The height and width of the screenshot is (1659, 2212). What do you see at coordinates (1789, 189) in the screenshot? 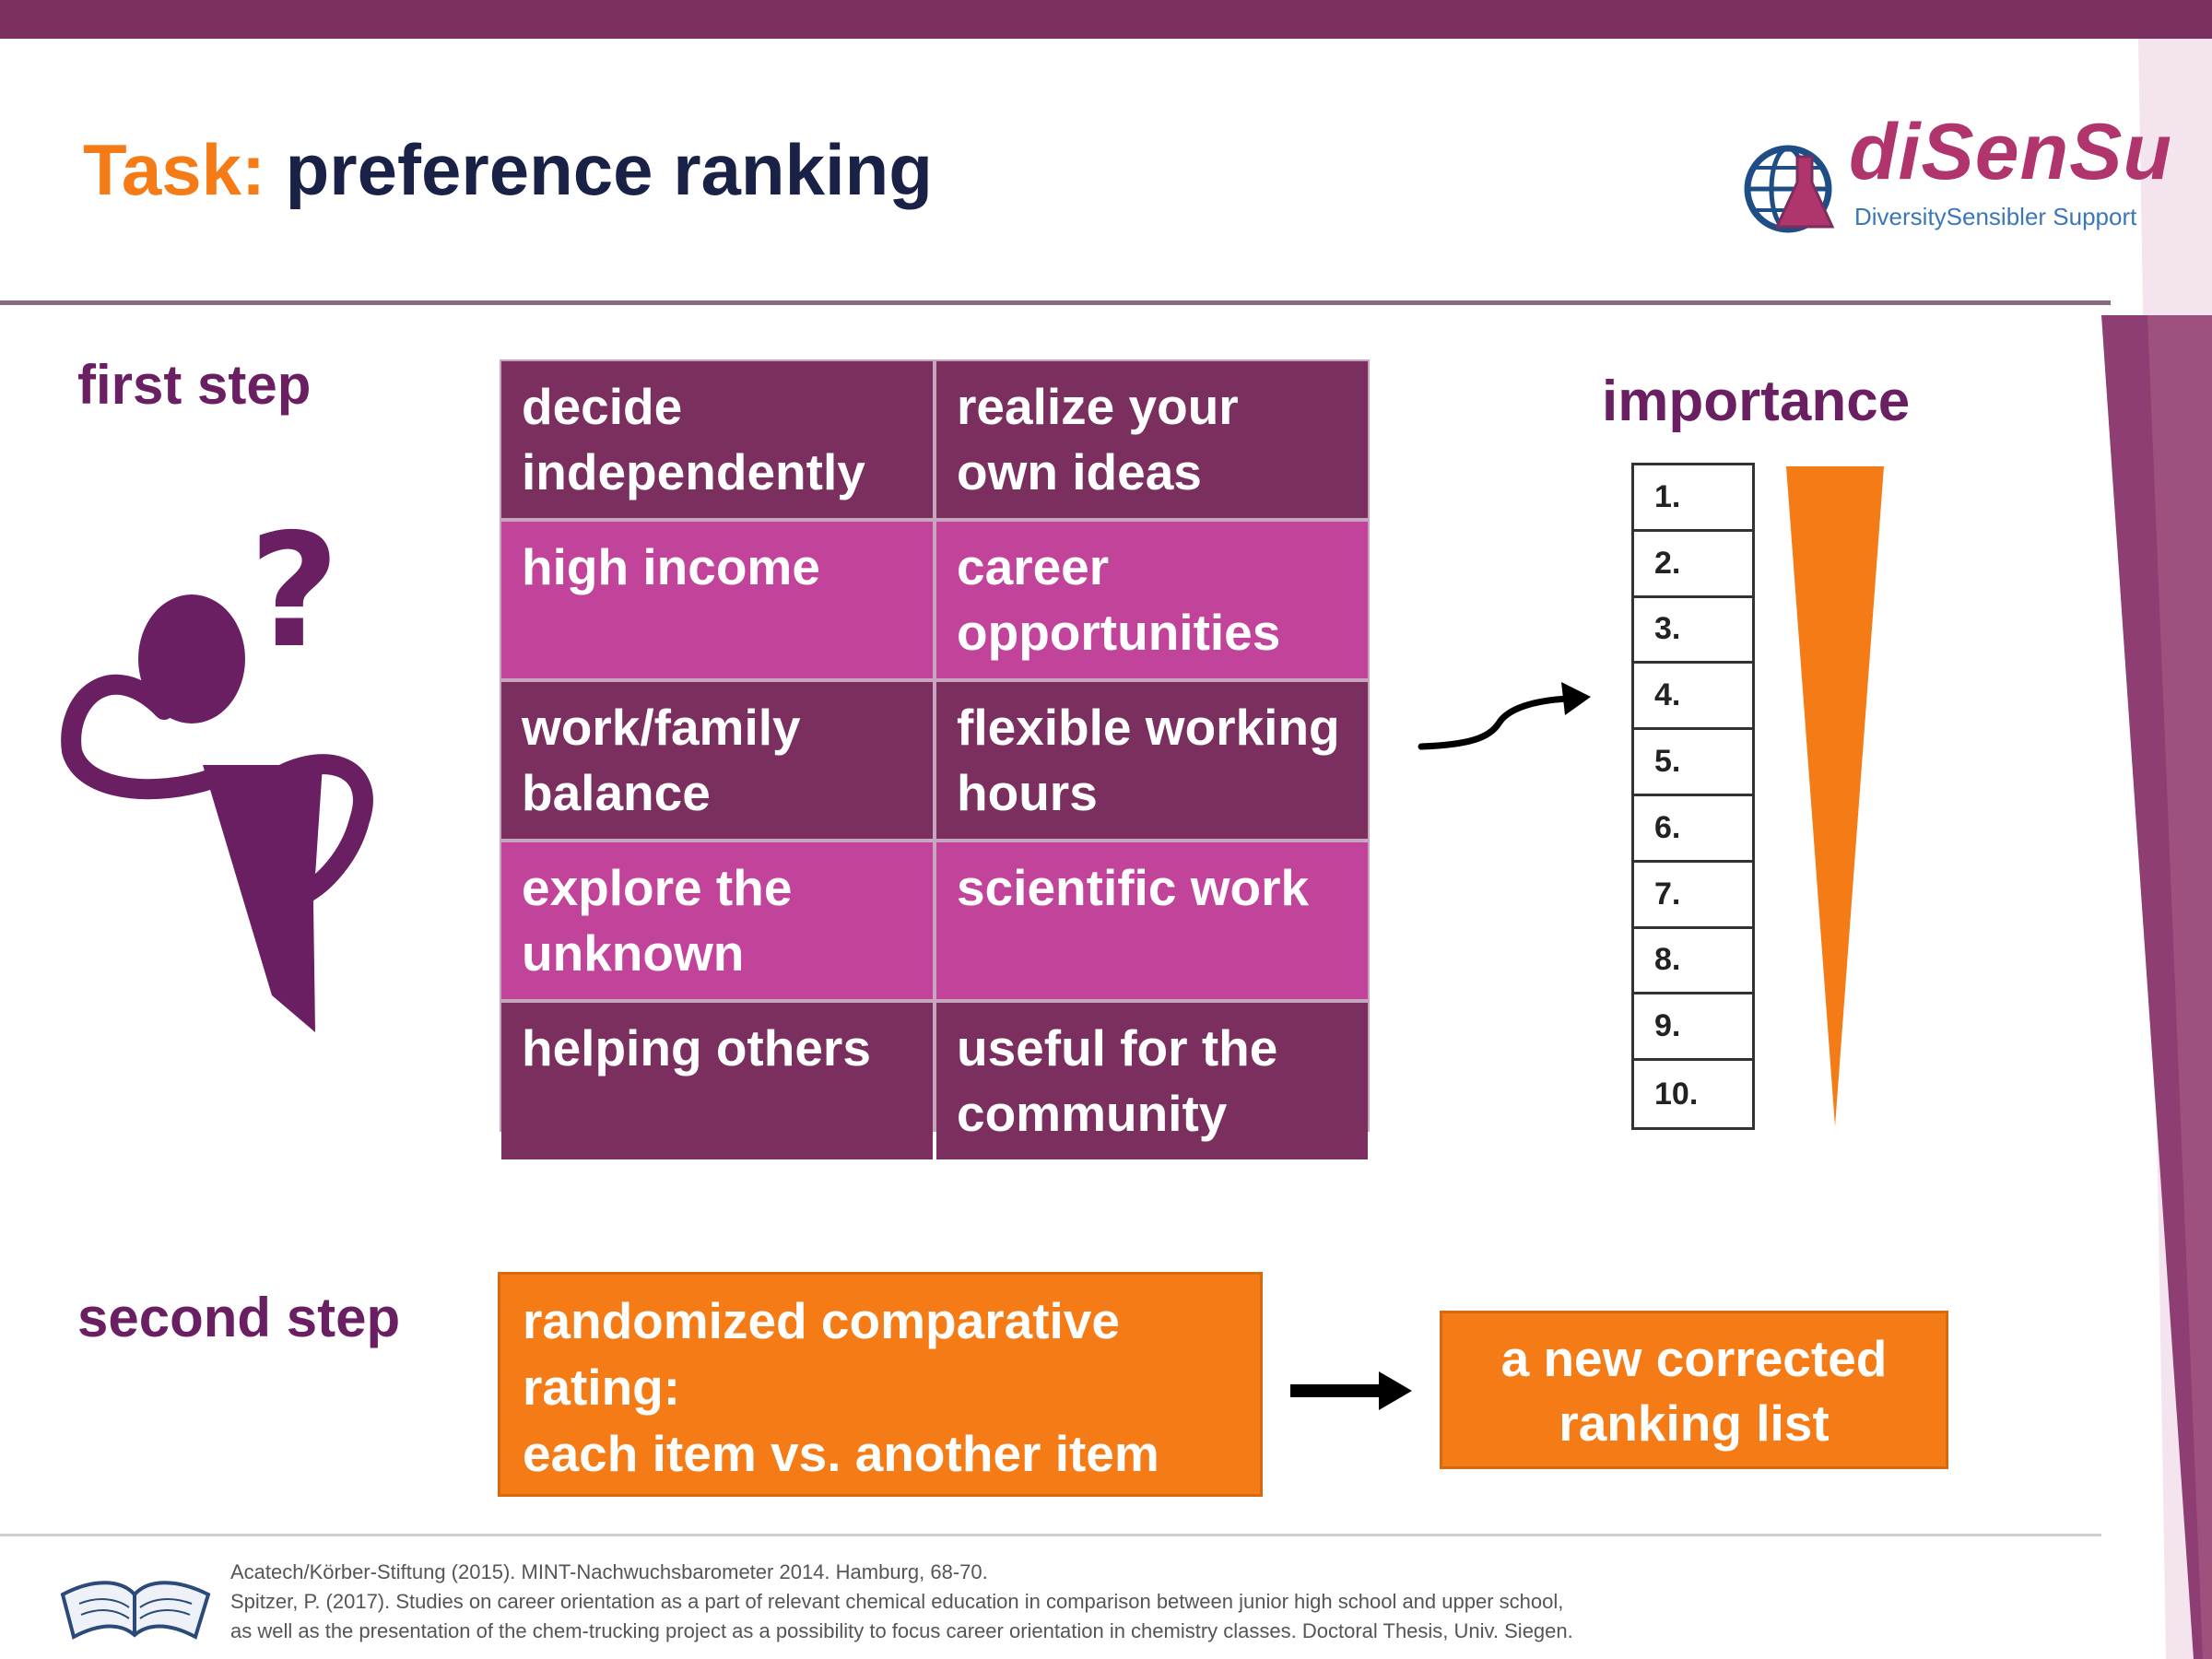
I see `globe-flask-icon` at bounding box center [1789, 189].